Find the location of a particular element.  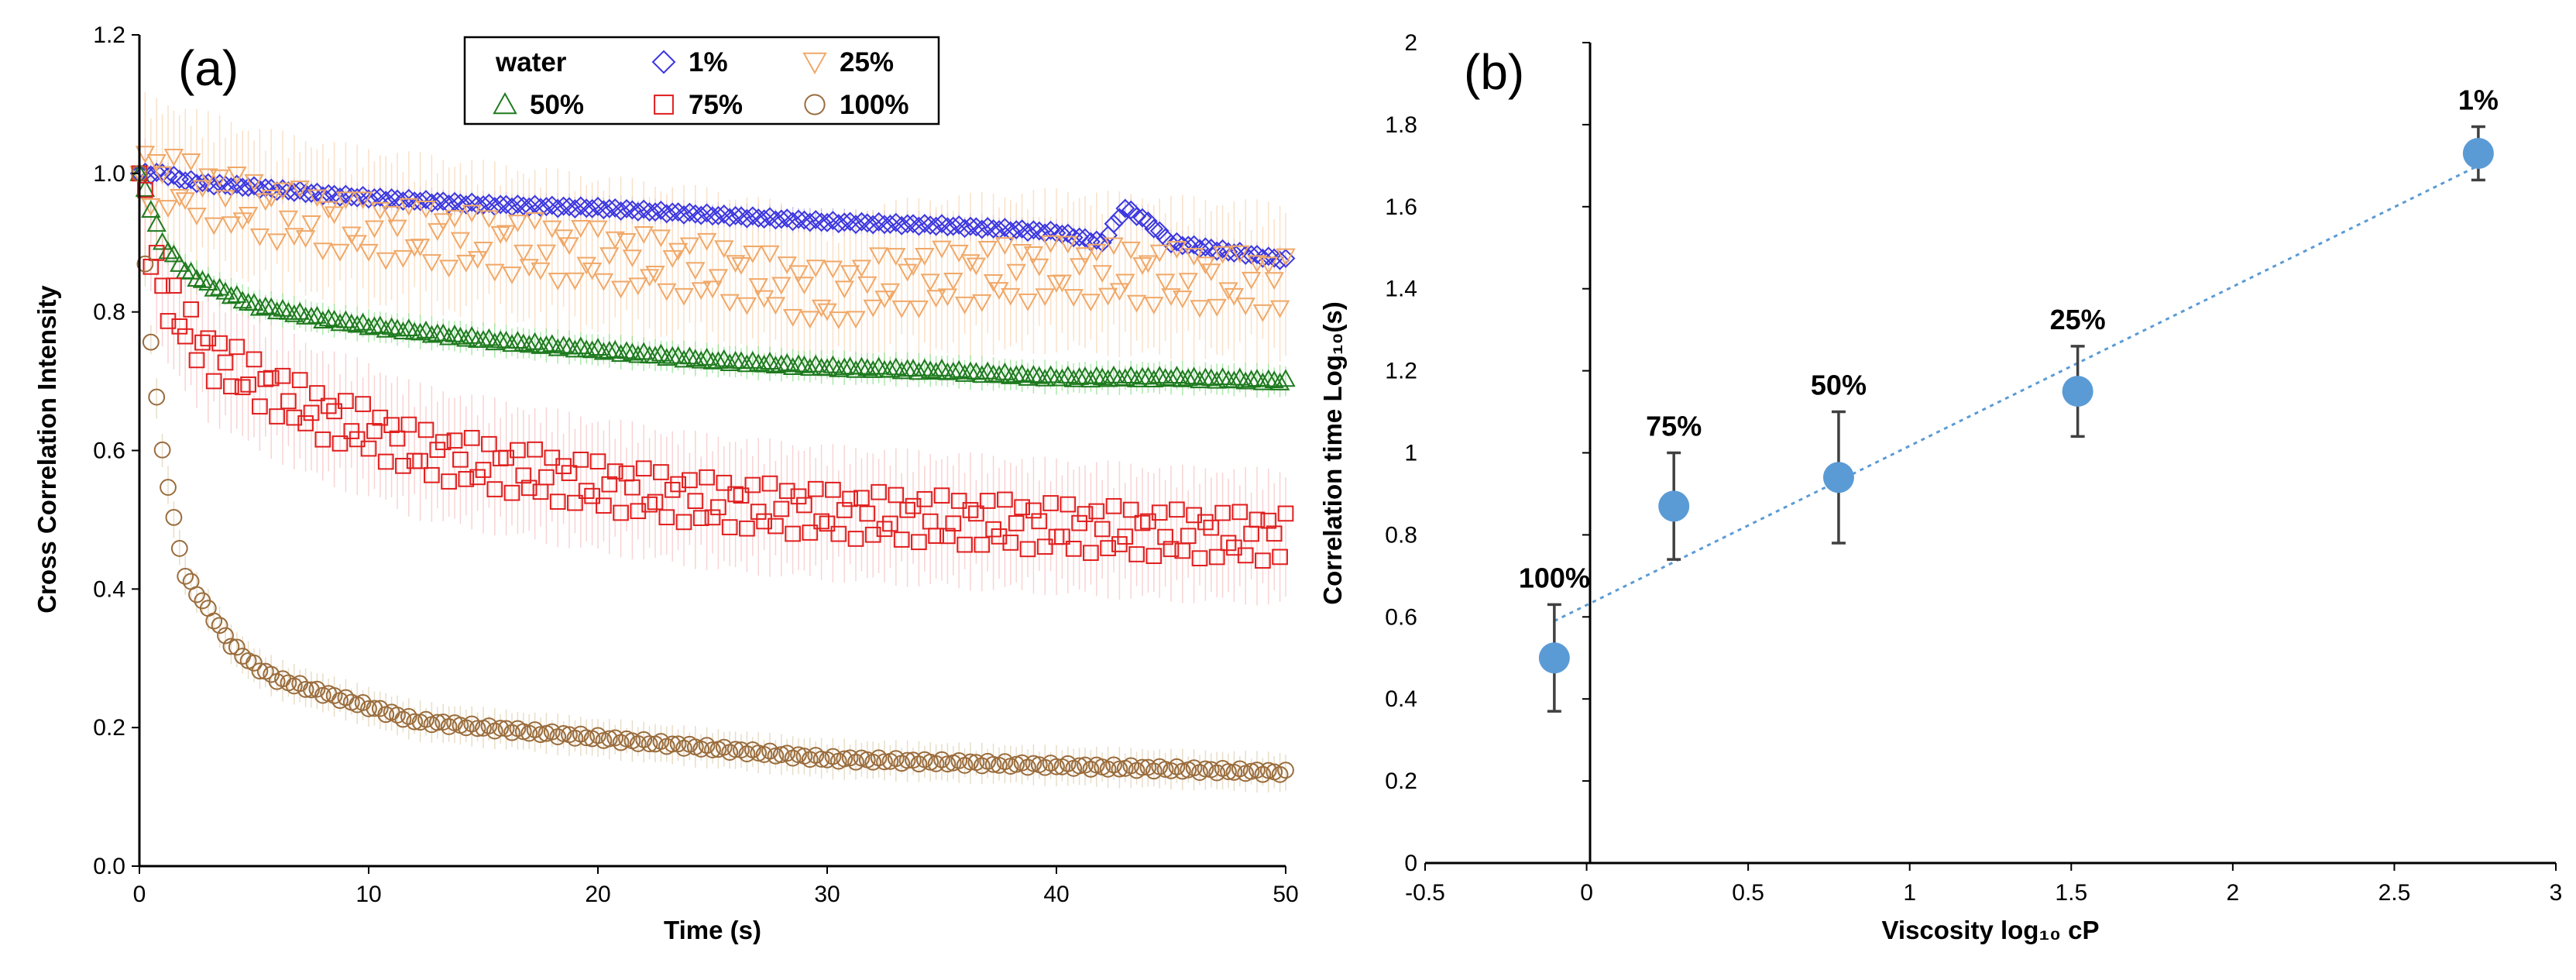

legend-title-water: water is located at coordinates (531, 62).